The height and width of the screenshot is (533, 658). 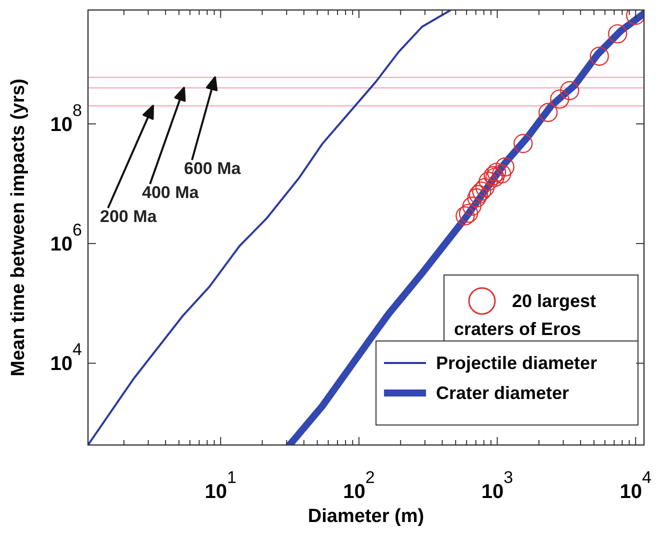 I want to click on annotation: 400 Ma, so click(x=171, y=192).